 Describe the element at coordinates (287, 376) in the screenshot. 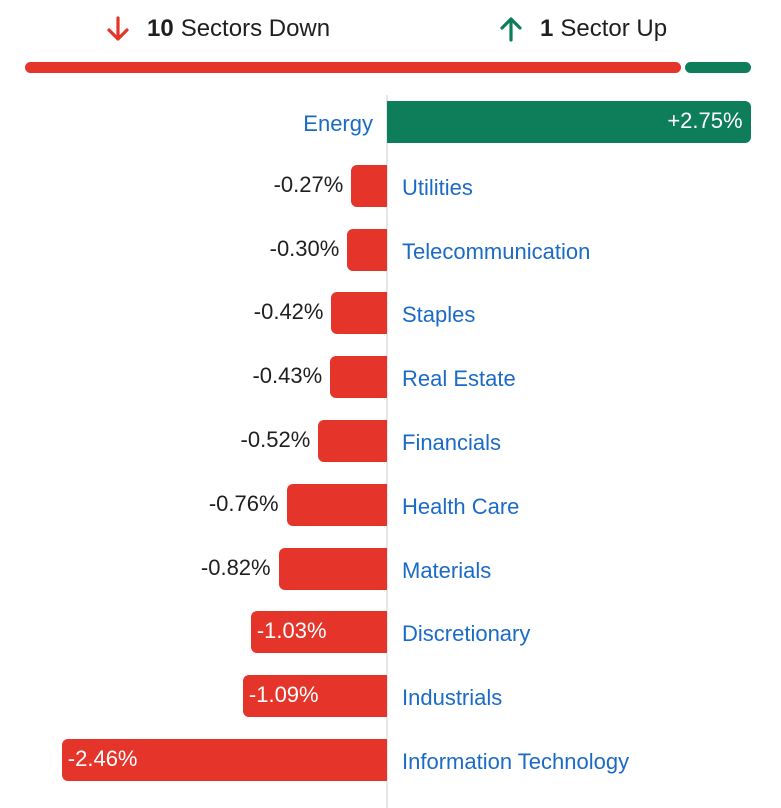

I see `value-label: -0.43%` at that location.